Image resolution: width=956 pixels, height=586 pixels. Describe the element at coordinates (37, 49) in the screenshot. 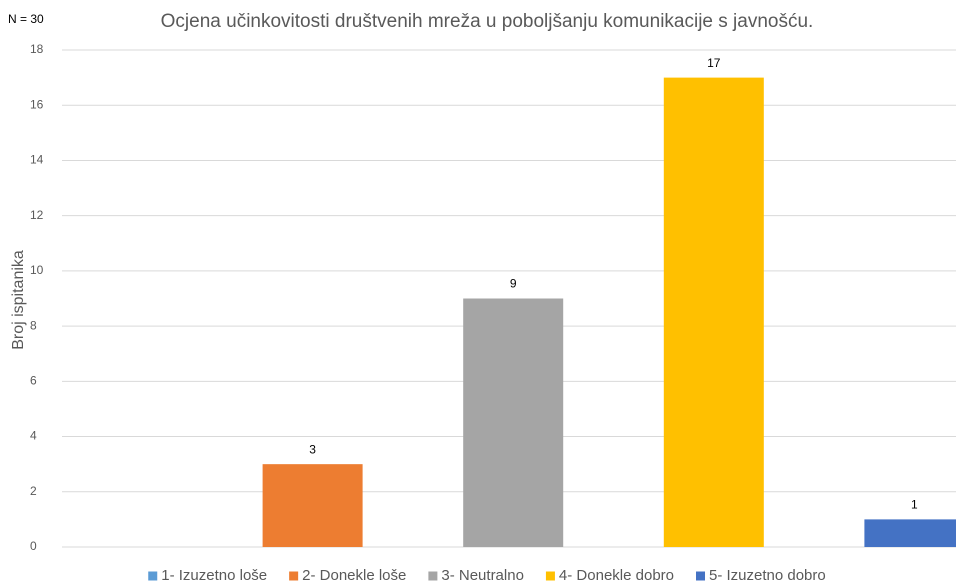

I see `y-tick-label: 18` at that location.